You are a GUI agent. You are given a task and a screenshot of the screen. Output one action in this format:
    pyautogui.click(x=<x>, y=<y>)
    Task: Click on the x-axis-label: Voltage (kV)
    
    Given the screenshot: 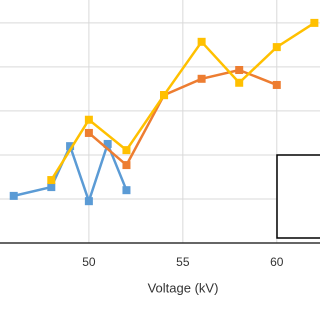 What is the action you would take?
    pyautogui.click(x=183, y=287)
    